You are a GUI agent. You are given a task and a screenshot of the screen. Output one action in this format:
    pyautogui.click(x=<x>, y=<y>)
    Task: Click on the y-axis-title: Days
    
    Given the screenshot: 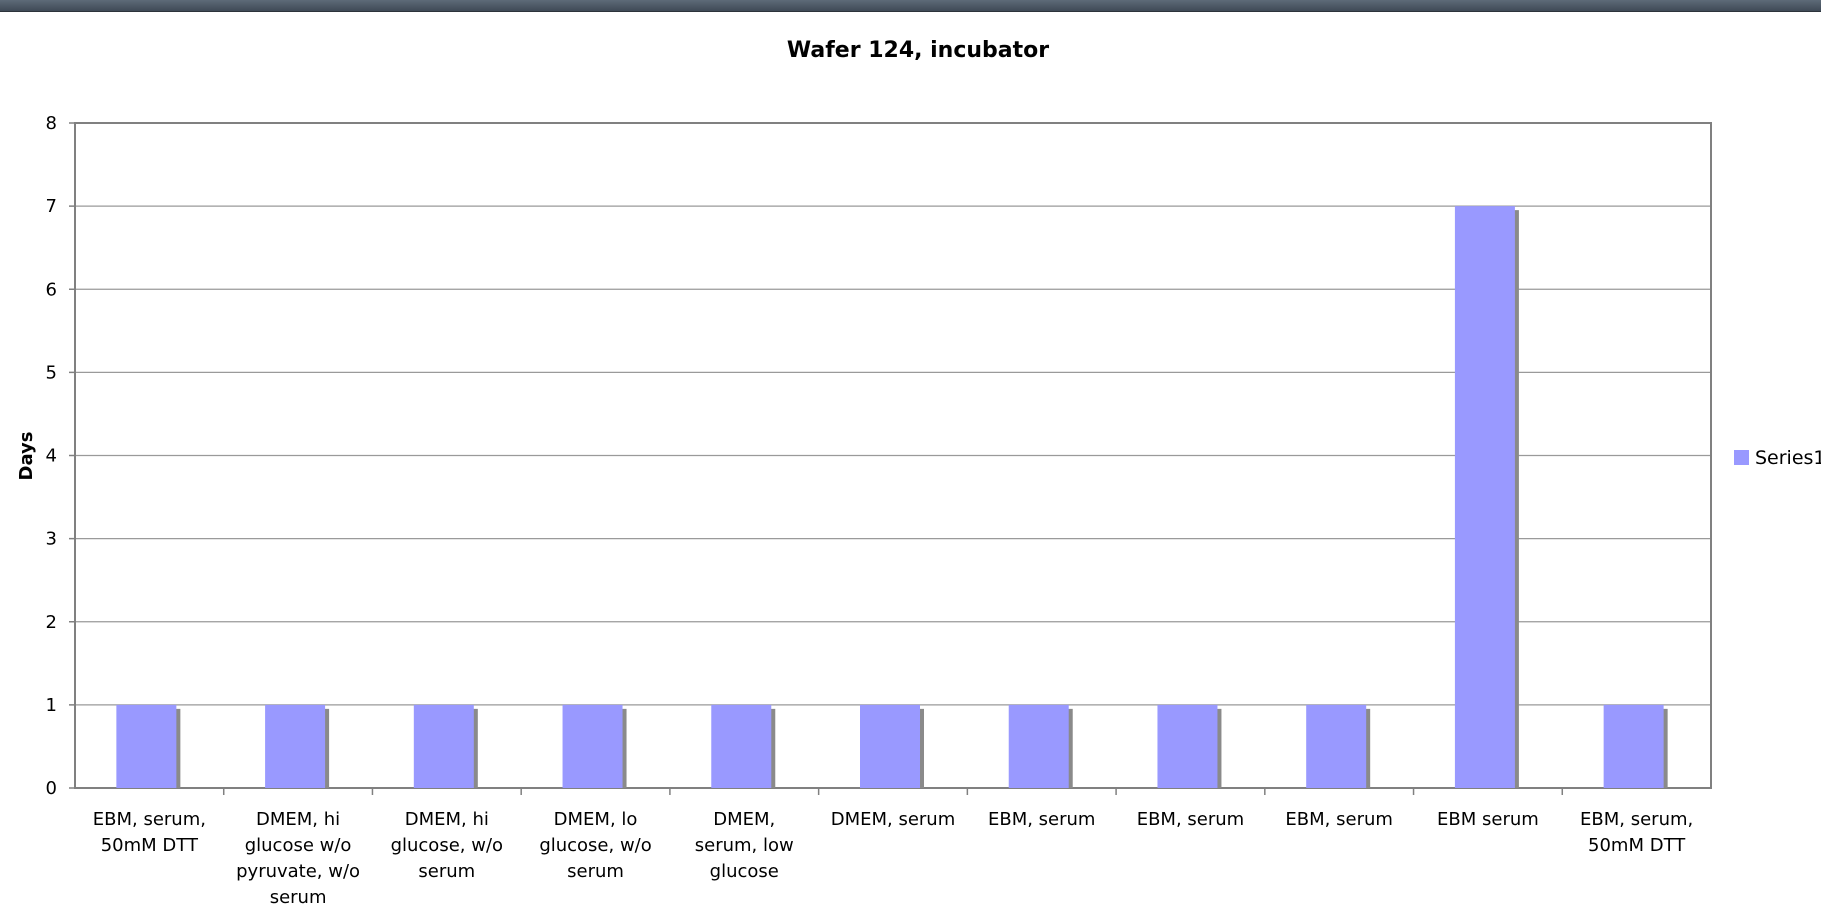 What is the action you would take?
    pyautogui.click(x=26, y=456)
    